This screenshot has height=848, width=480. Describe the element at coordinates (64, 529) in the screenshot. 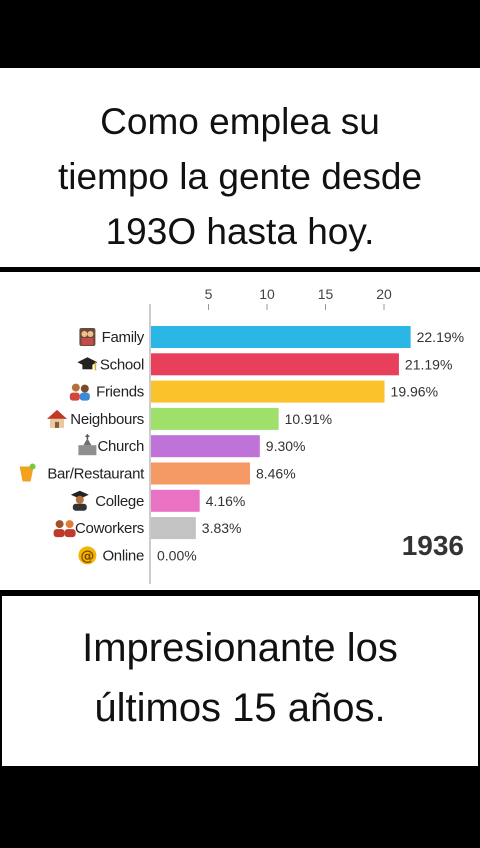

I see `coworkers-icon` at that location.